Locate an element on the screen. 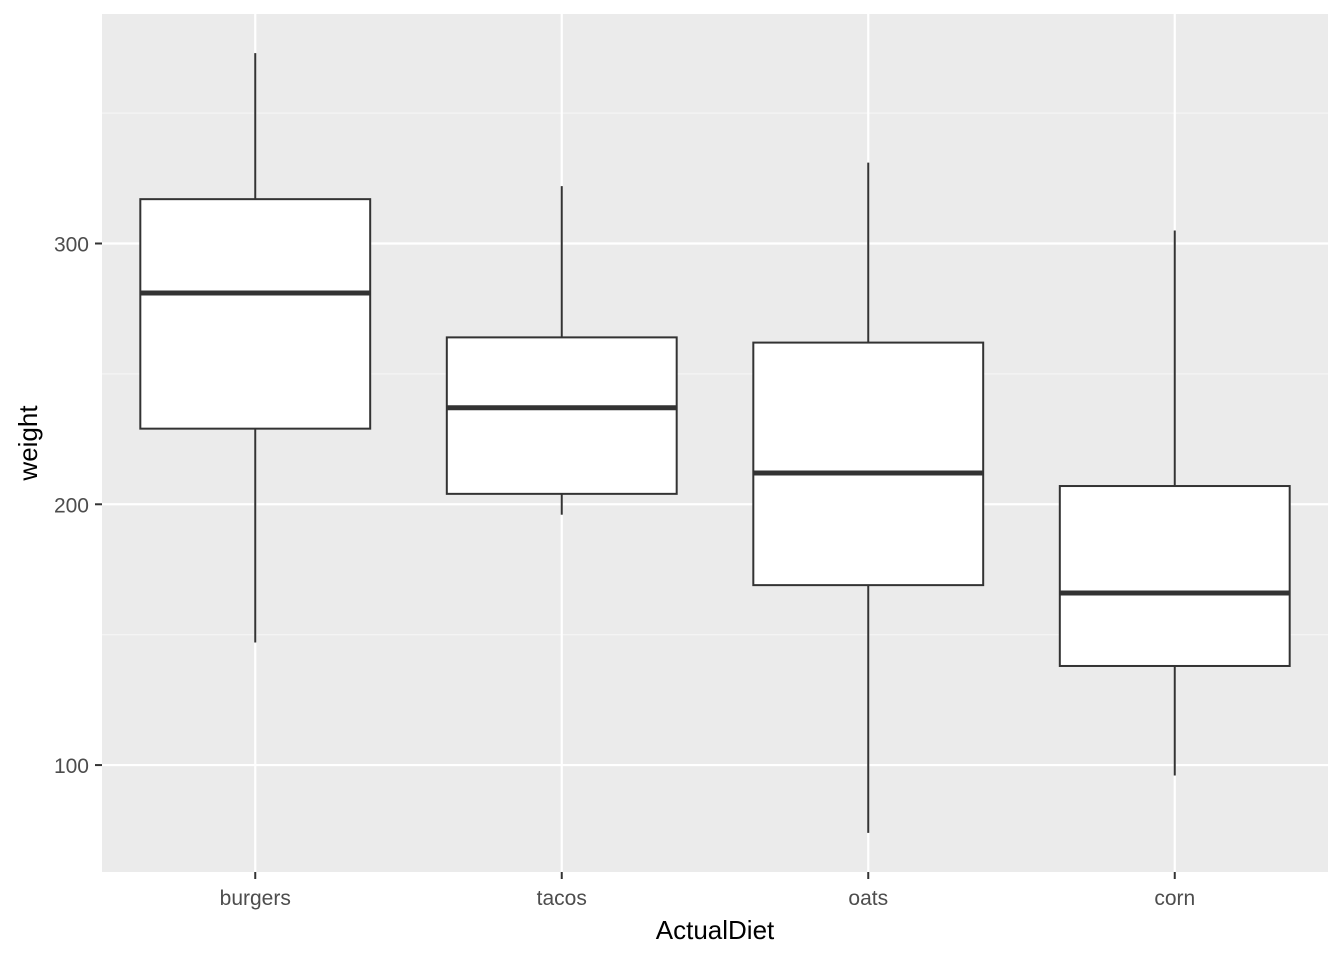 The height and width of the screenshot is (960, 1344). box-corn is located at coordinates (1174, 503).